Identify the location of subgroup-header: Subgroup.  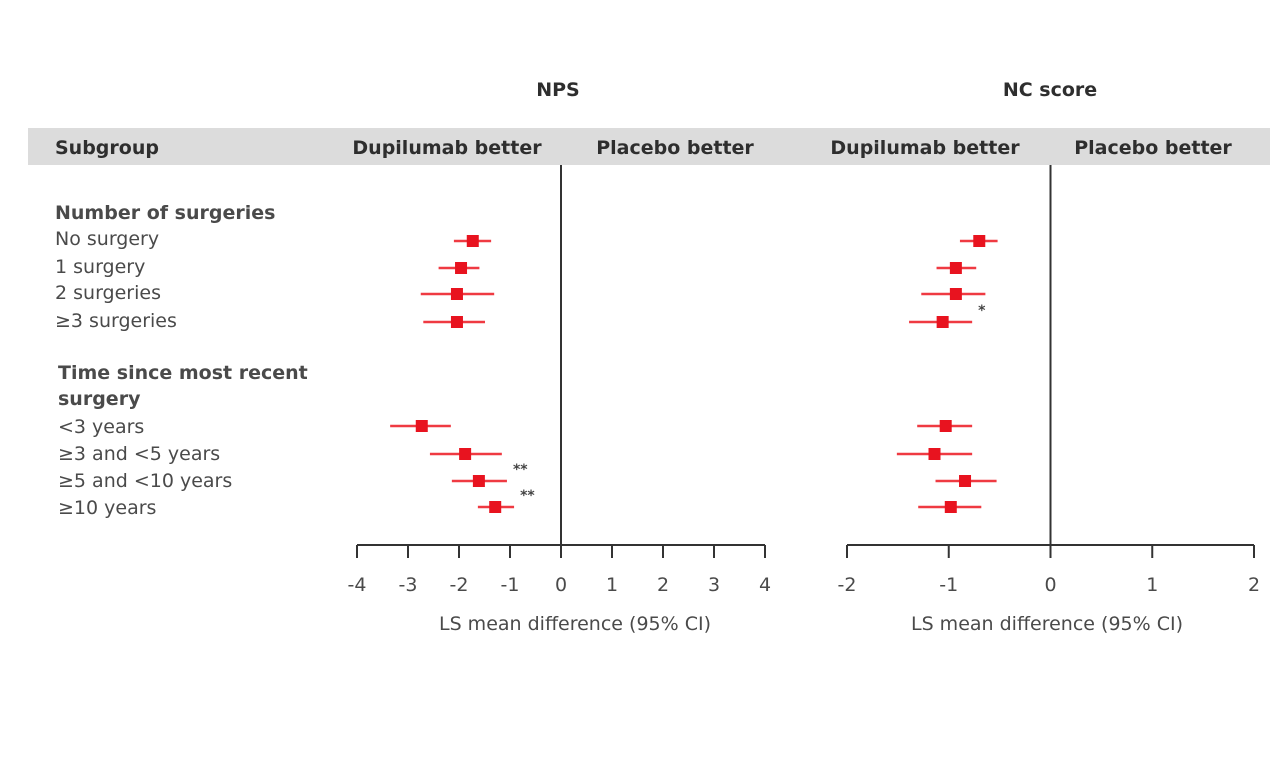
(107, 148).